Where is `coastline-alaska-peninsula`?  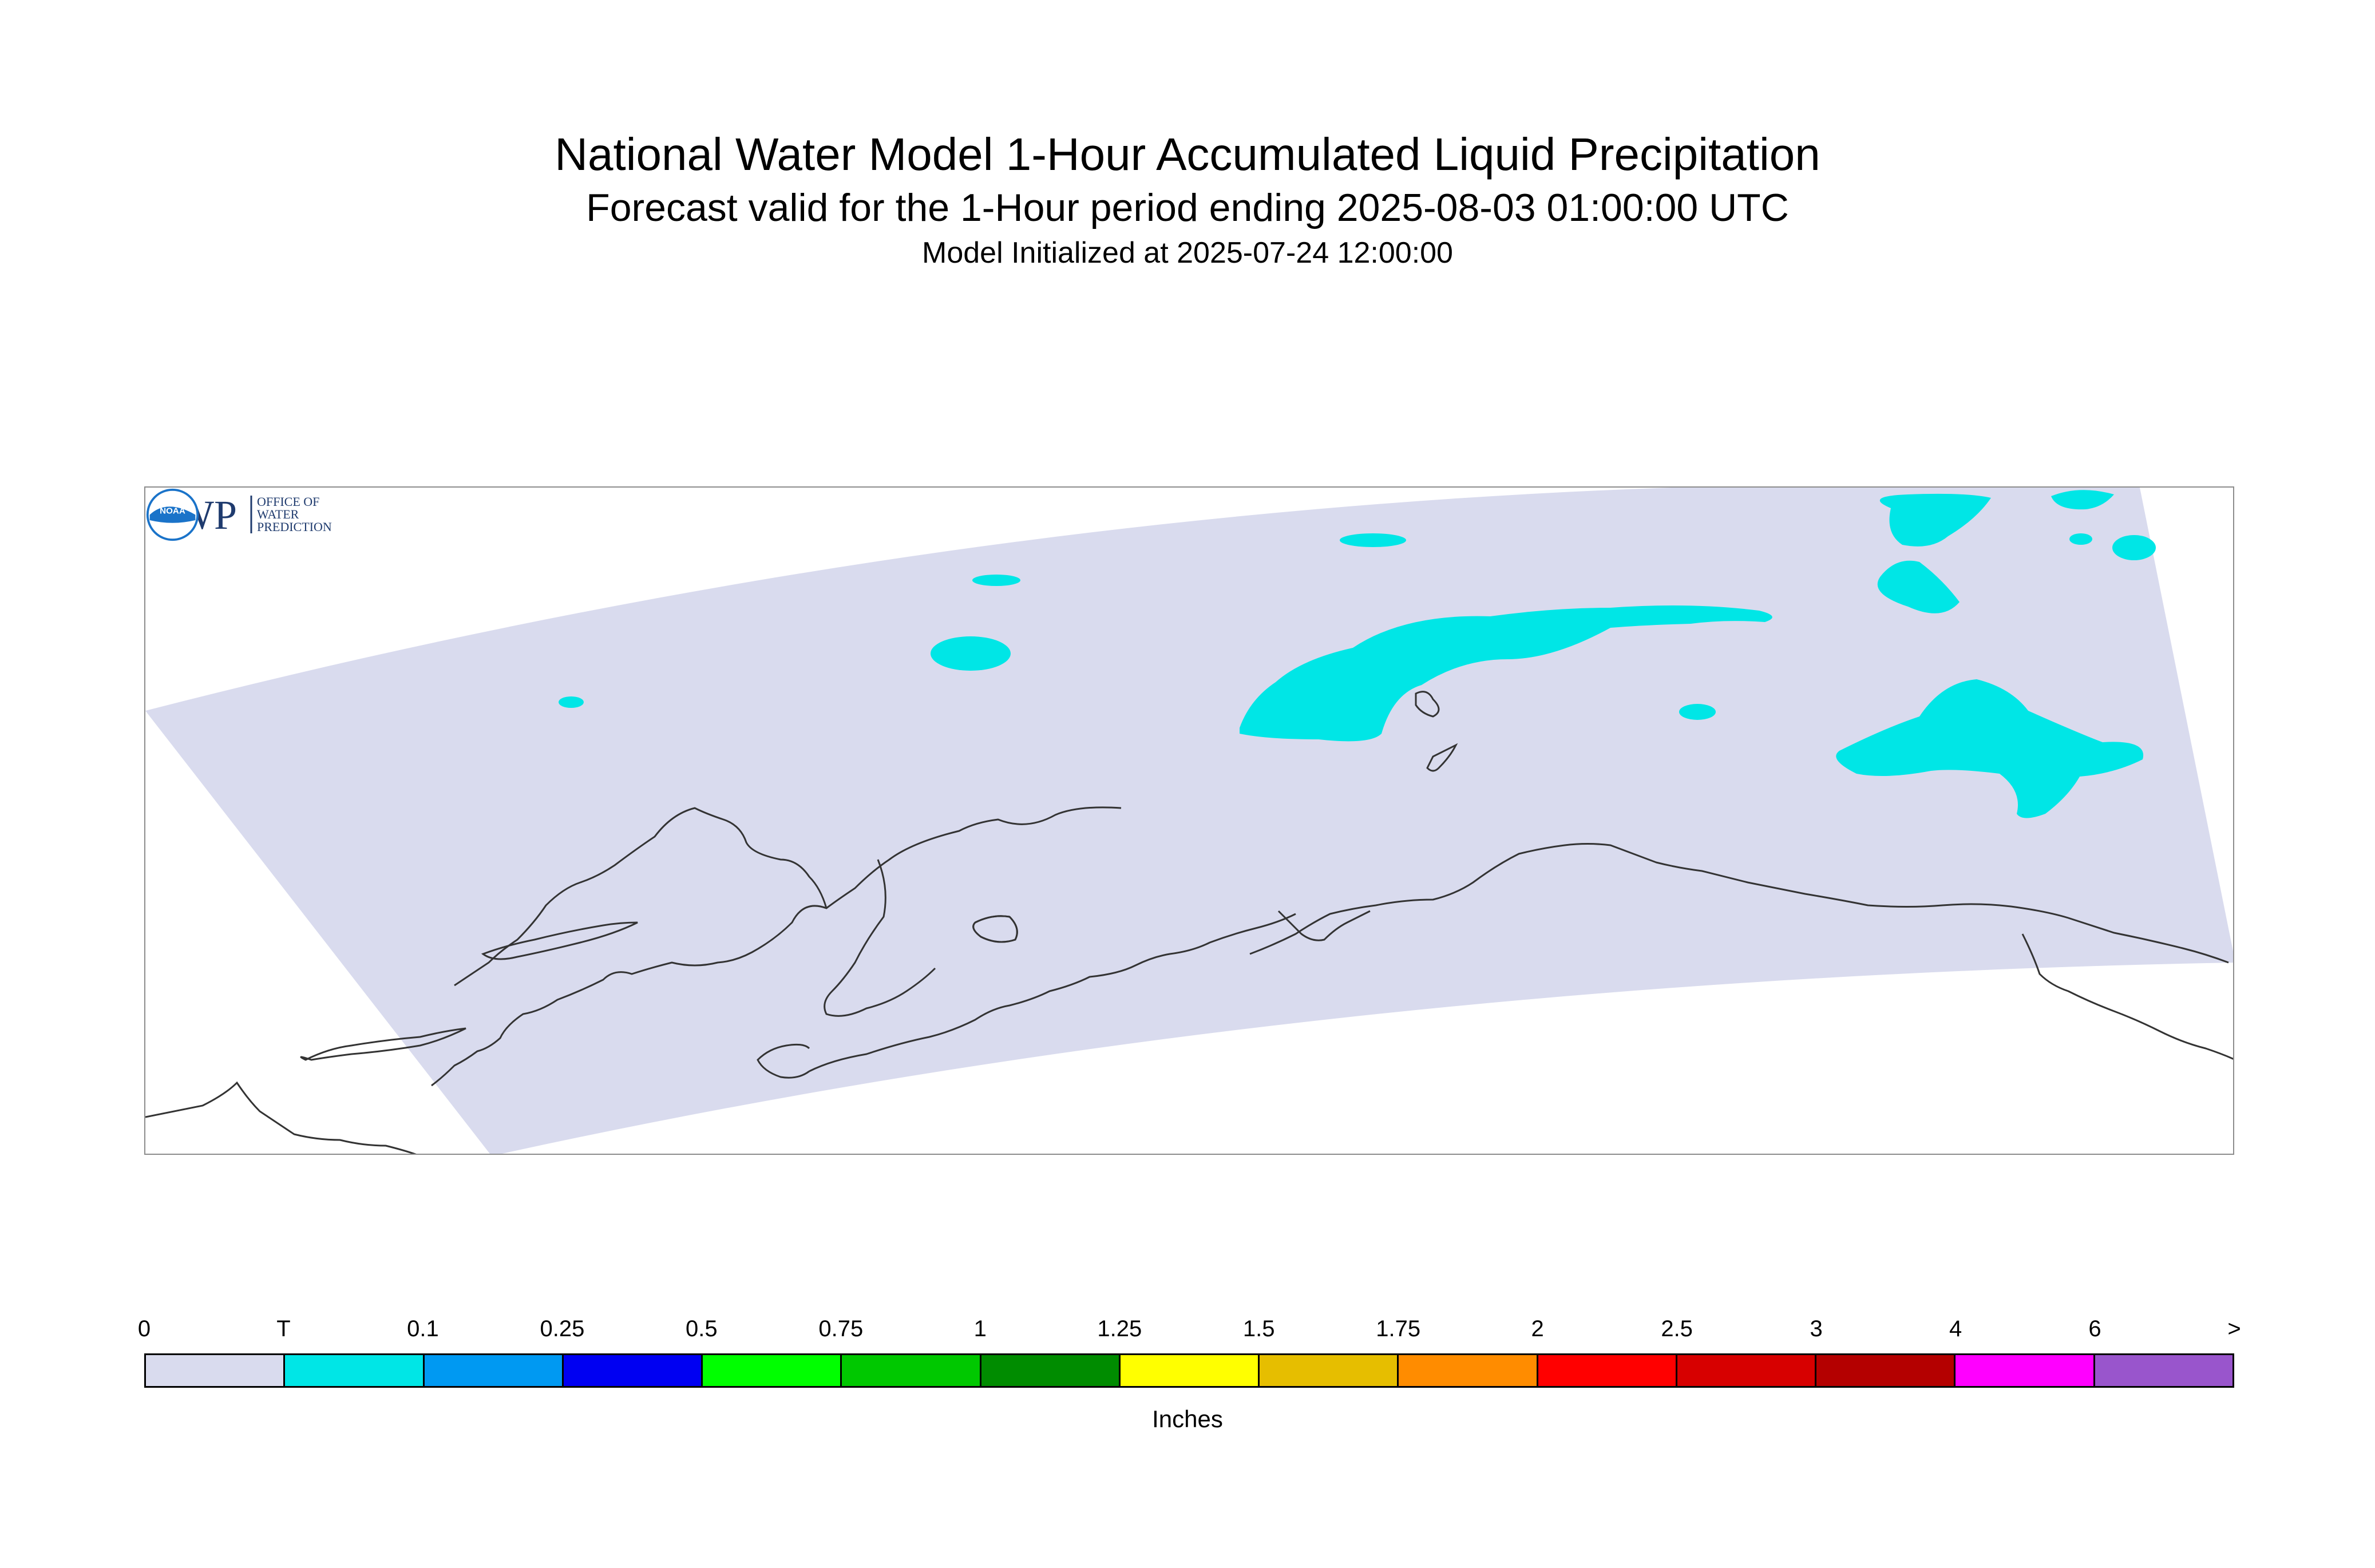
coastline-alaska-peninsula is located at coordinates (1052, 992).